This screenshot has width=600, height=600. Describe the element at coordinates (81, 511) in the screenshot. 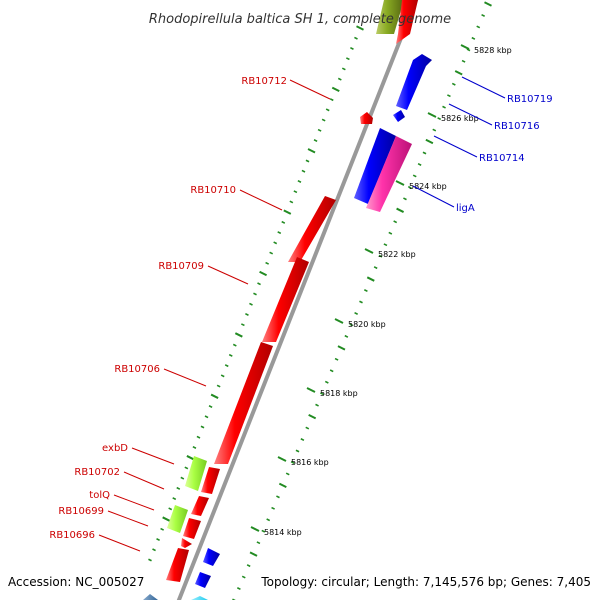

I see `gene-label-rb10699: RB10699` at that location.